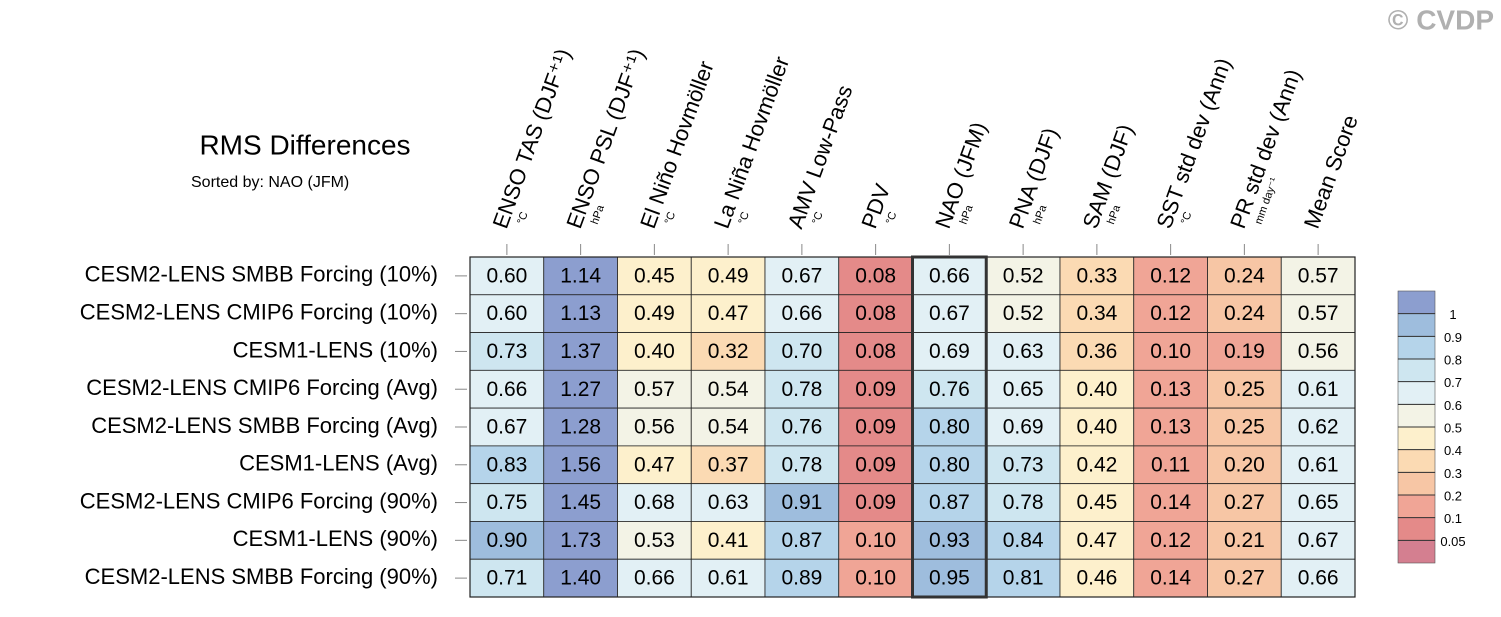 The image size is (1501, 617). Describe the element at coordinates (654, 502) in the screenshot. I see `cell-label: 0.68` at that location.